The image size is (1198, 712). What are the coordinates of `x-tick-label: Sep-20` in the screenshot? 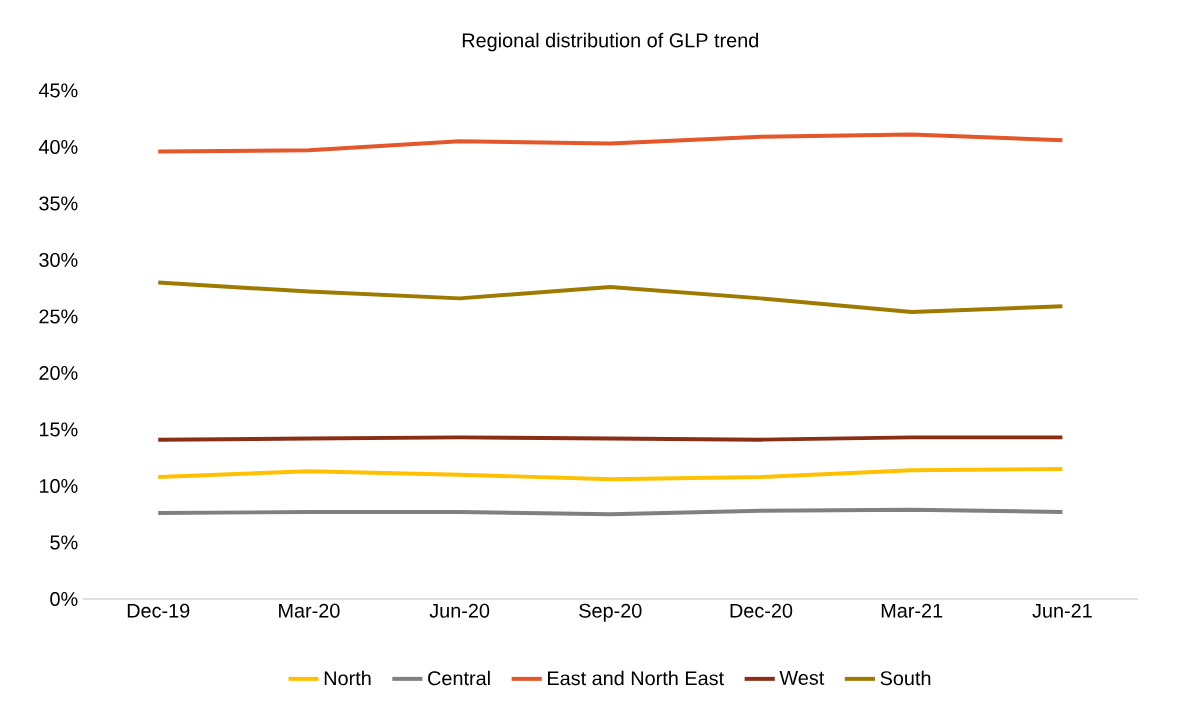 It's located at (610, 612).